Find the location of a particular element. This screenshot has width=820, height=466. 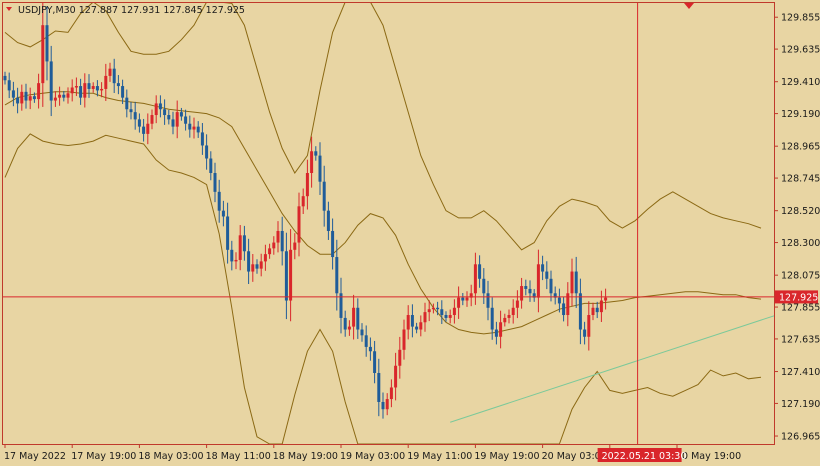

y-tick-label: 129.635 is located at coordinates (800, 50).